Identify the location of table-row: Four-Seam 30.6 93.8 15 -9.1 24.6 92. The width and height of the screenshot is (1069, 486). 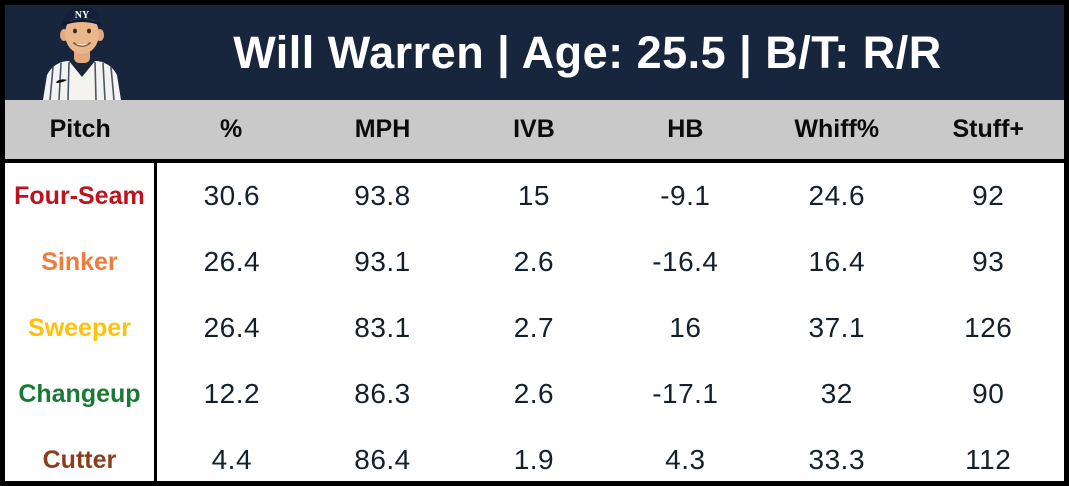
(534, 195).